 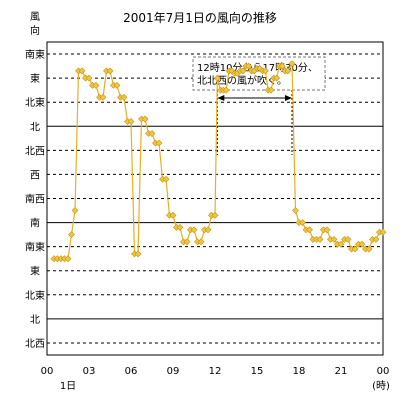 I want to click on annotation: 12時10分から17時30分、北北西の風が吹く。, so click(x=259, y=105).